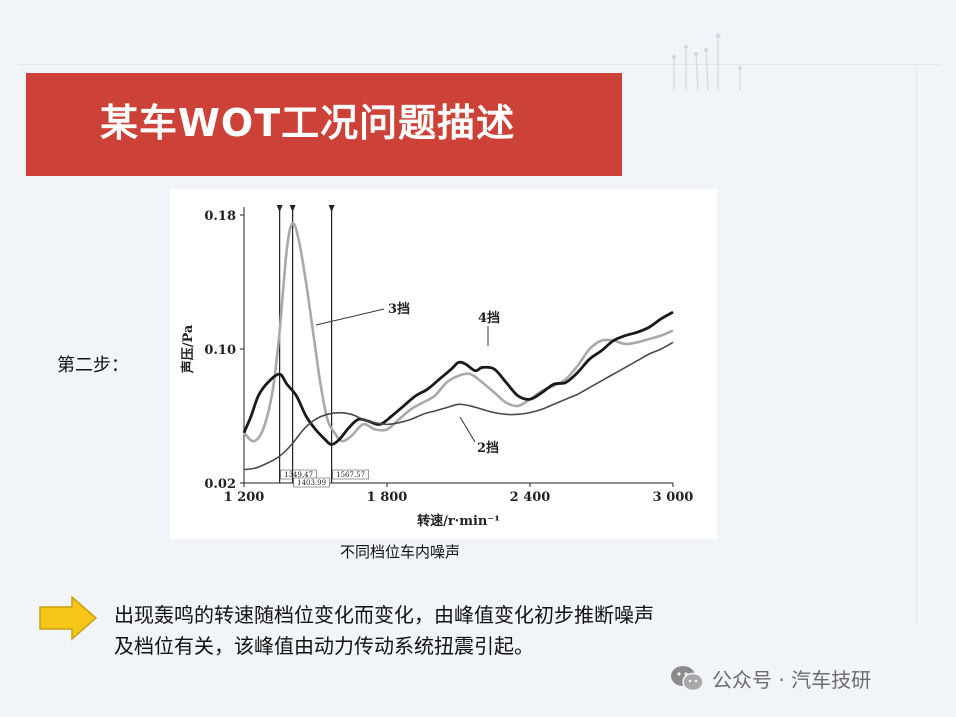  Describe the element at coordinates (458, 521) in the screenshot. I see `x-axis-label: 转速/r·min⁻¹` at that location.